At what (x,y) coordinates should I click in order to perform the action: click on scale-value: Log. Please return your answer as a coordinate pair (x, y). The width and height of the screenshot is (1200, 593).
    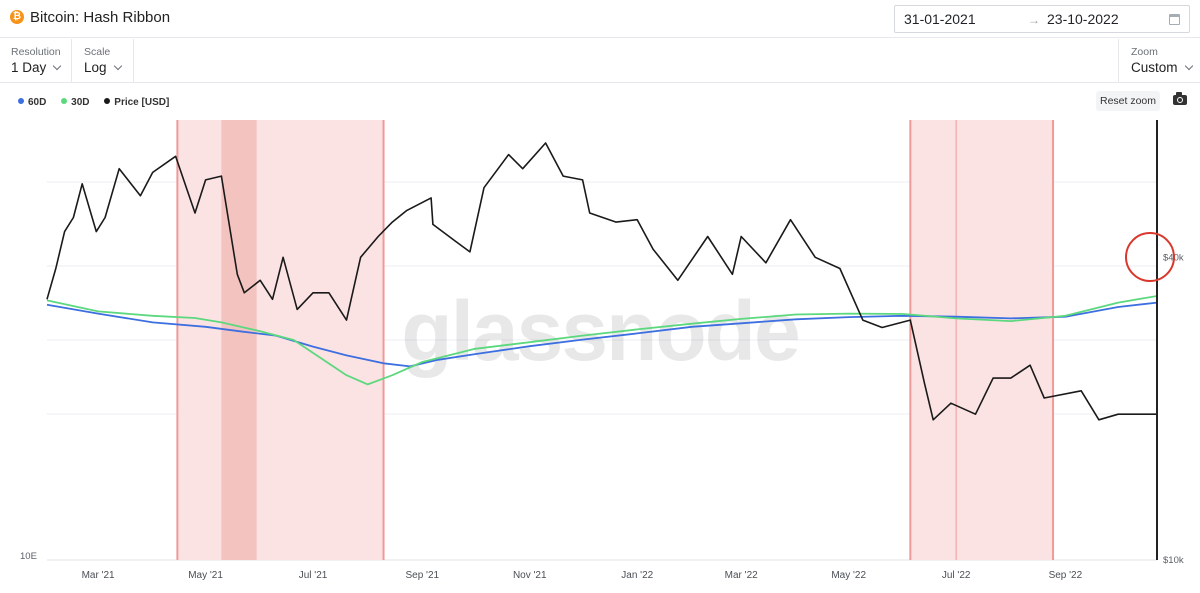
    Looking at the image, I should click on (95, 67).